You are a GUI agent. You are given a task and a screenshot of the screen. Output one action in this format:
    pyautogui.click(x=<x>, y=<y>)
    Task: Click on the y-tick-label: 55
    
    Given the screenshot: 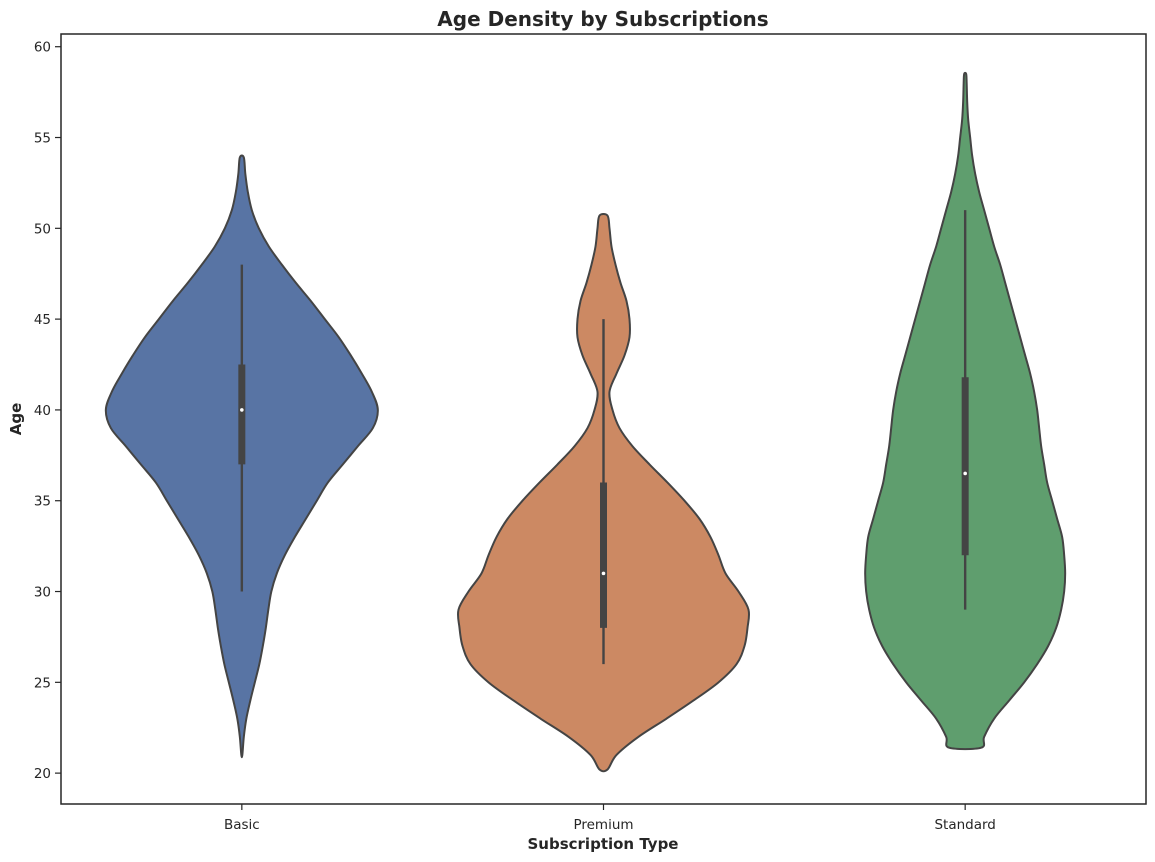 What is the action you would take?
    pyautogui.click(x=42, y=139)
    